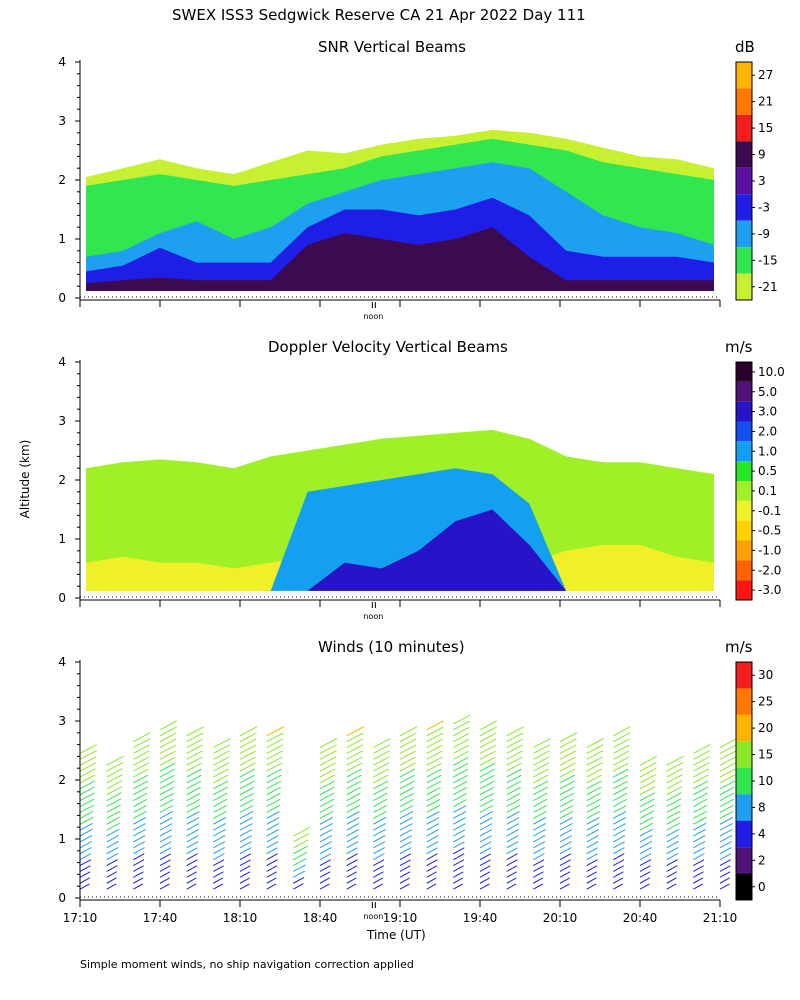  I want to click on colorbar-label: 0.1, so click(767, 491).